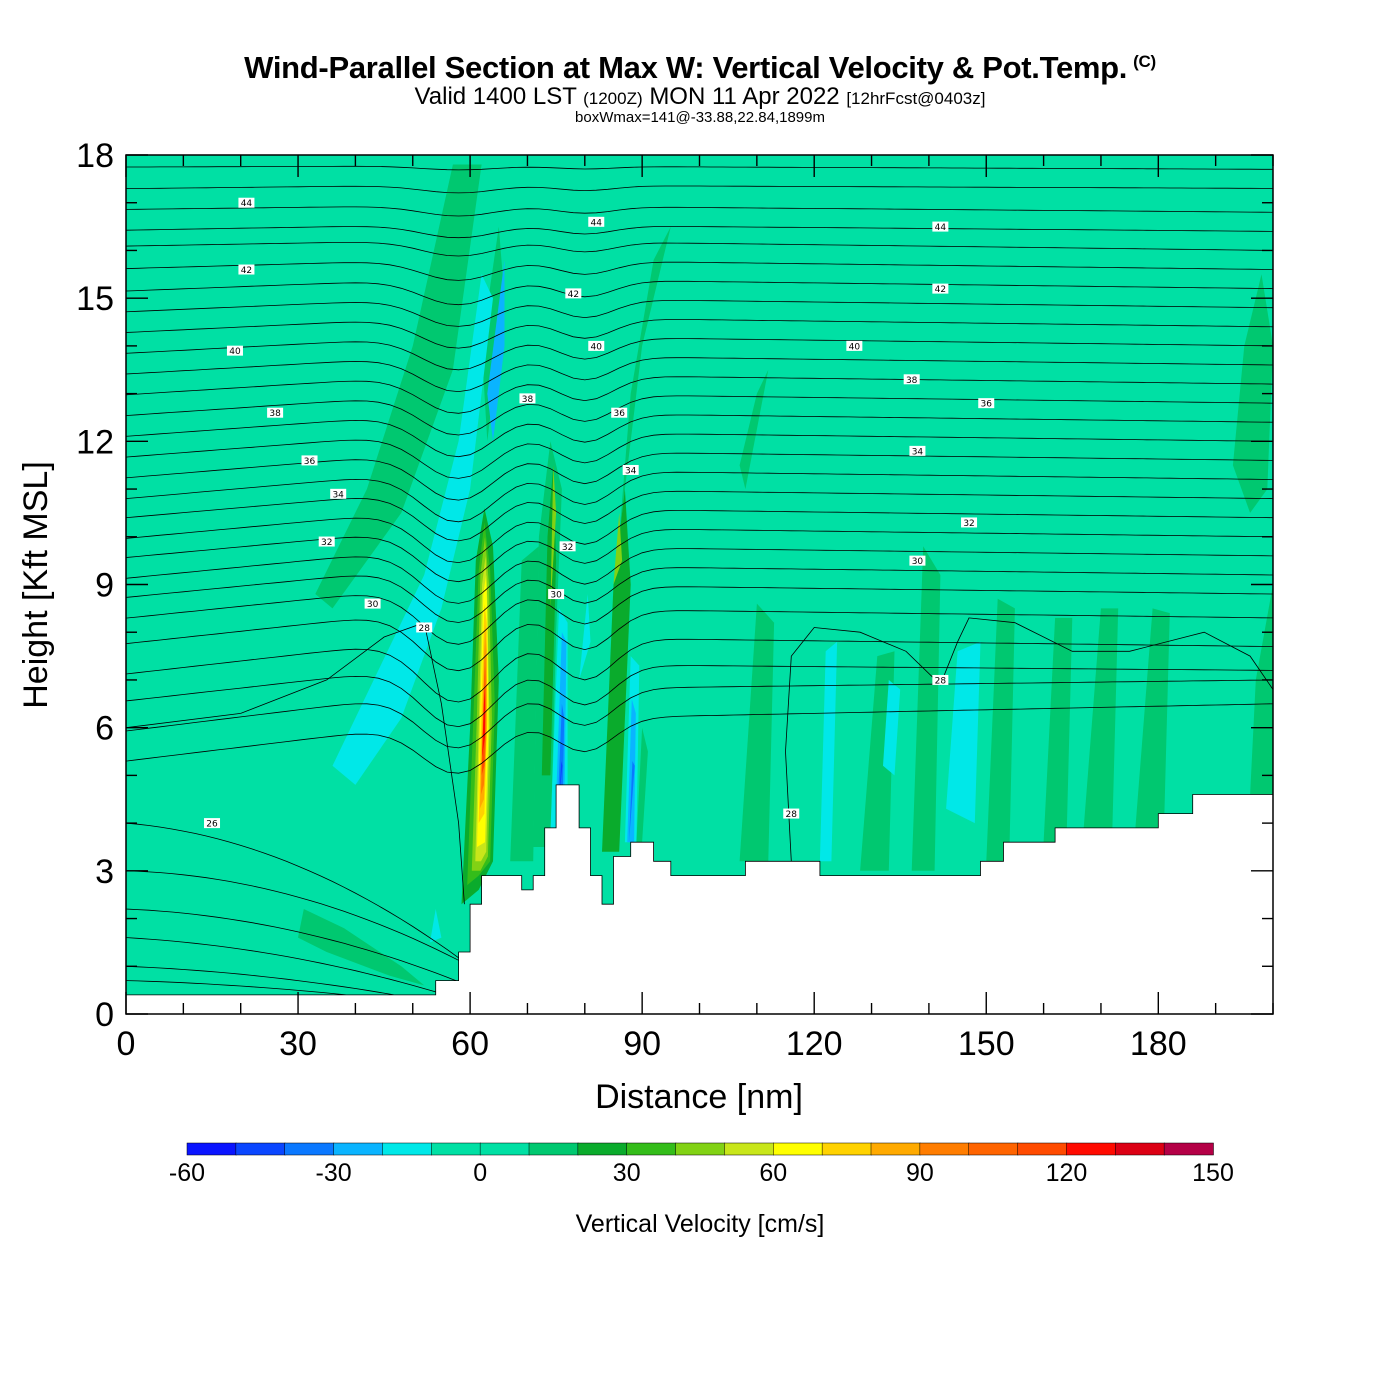 The height and width of the screenshot is (1400, 1400). Describe the element at coordinates (613, 98) in the screenshot. I see `utc-time: (1200Z)` at that location.